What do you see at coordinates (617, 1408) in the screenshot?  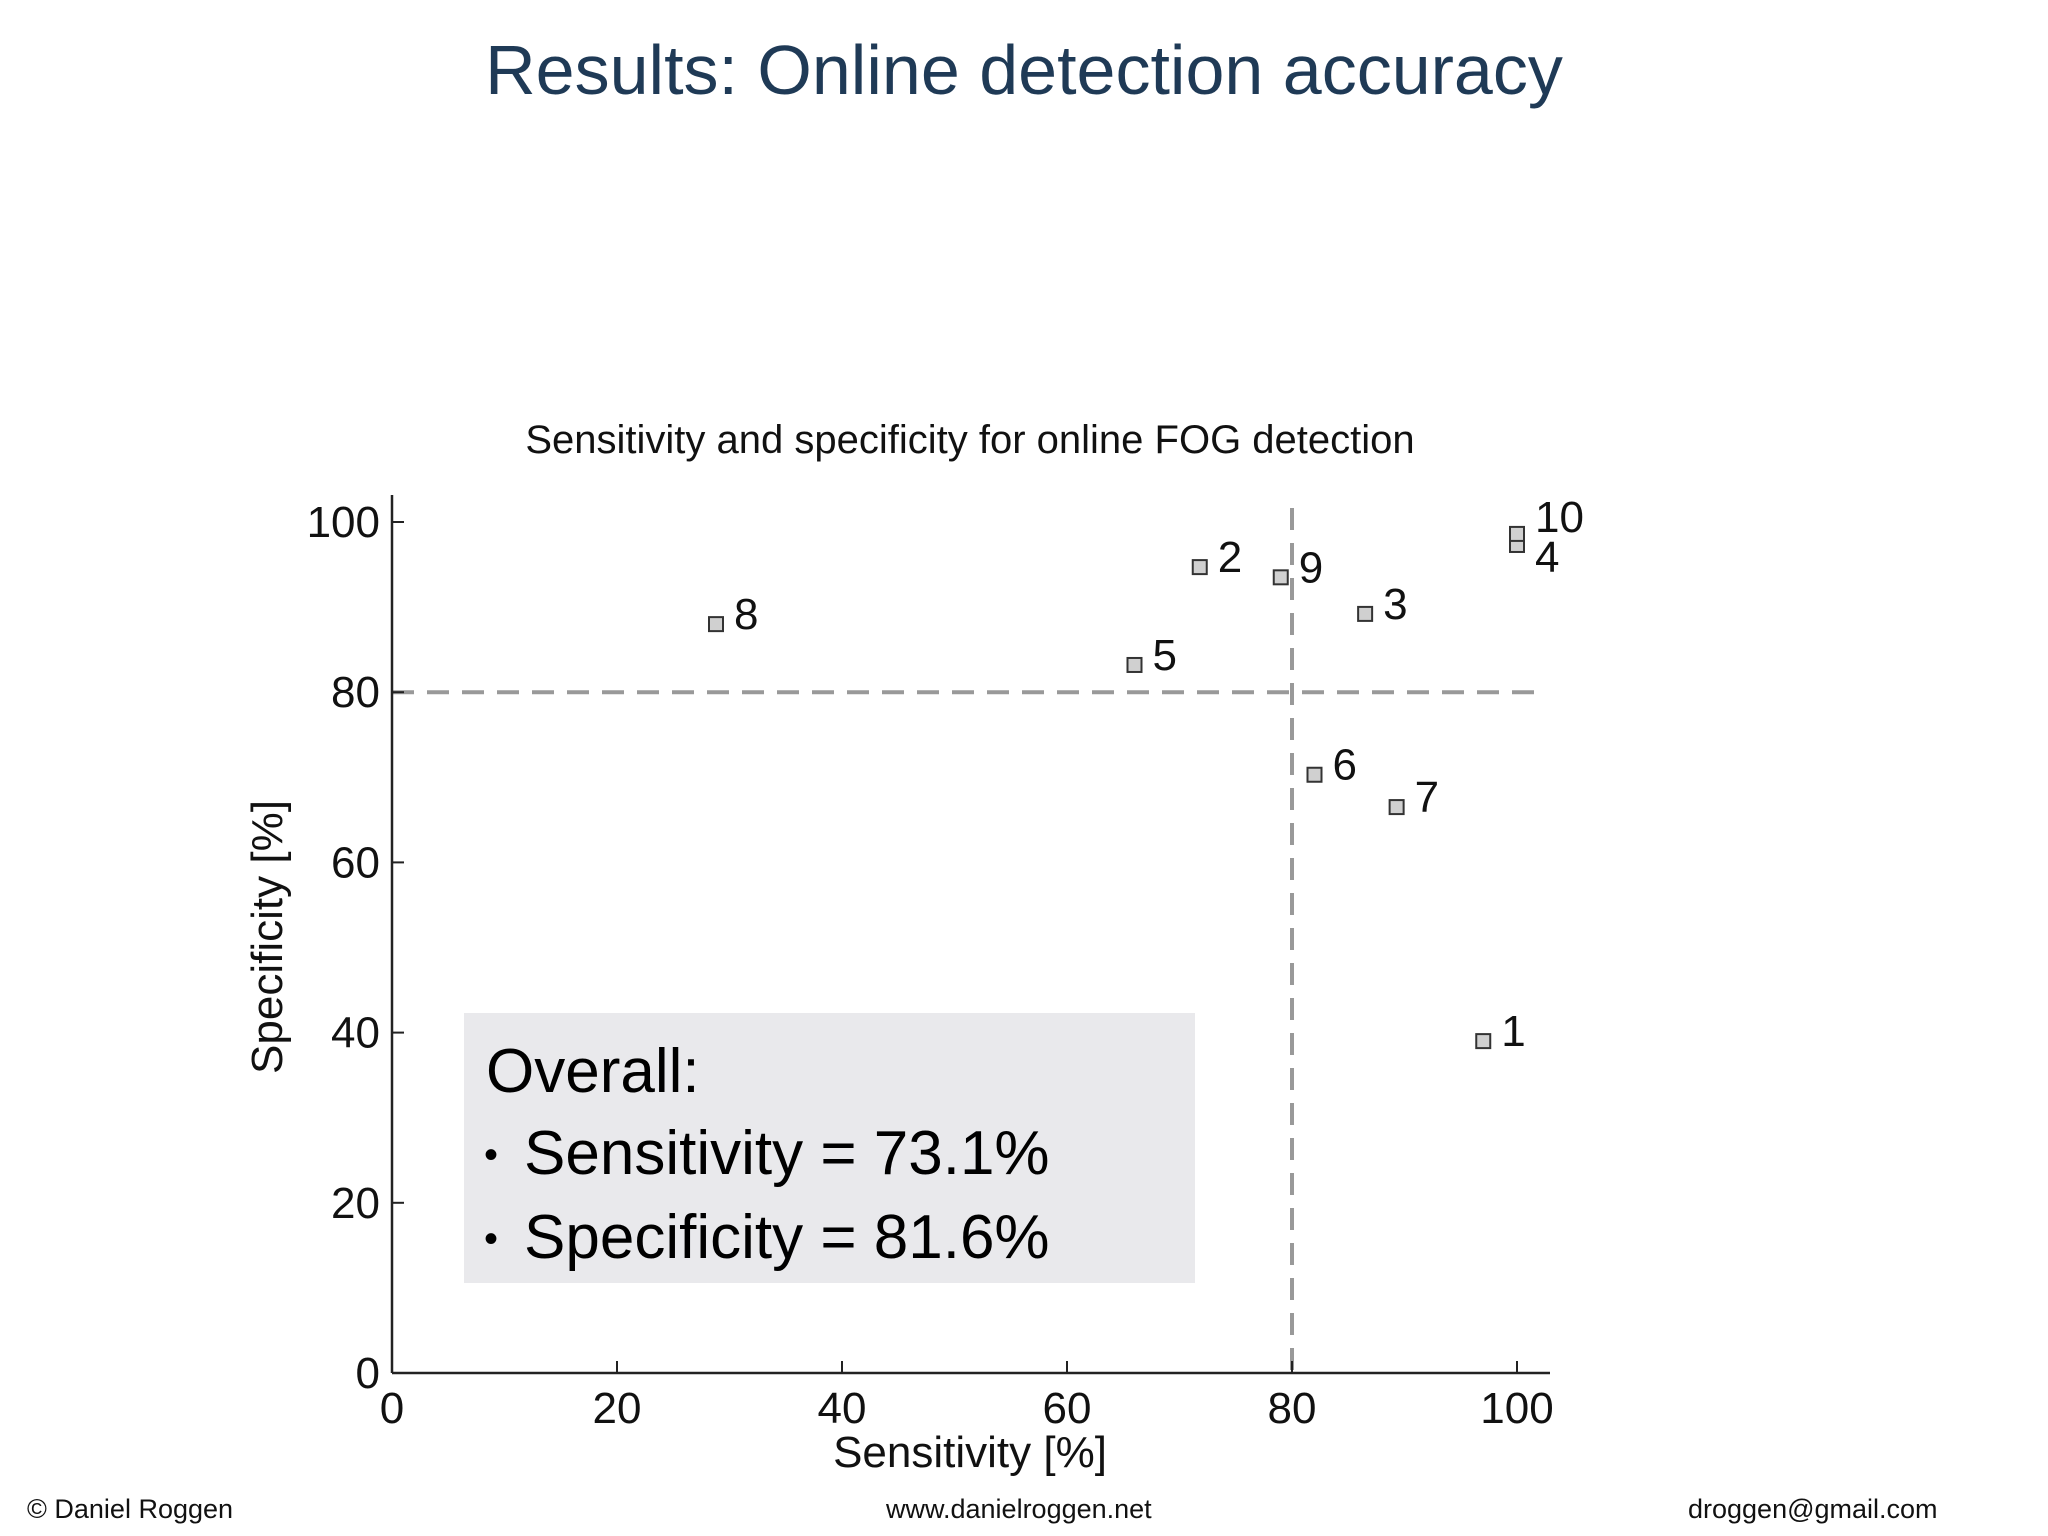 I see `x-tick-label: 20` at bounding box center [617, 1408].